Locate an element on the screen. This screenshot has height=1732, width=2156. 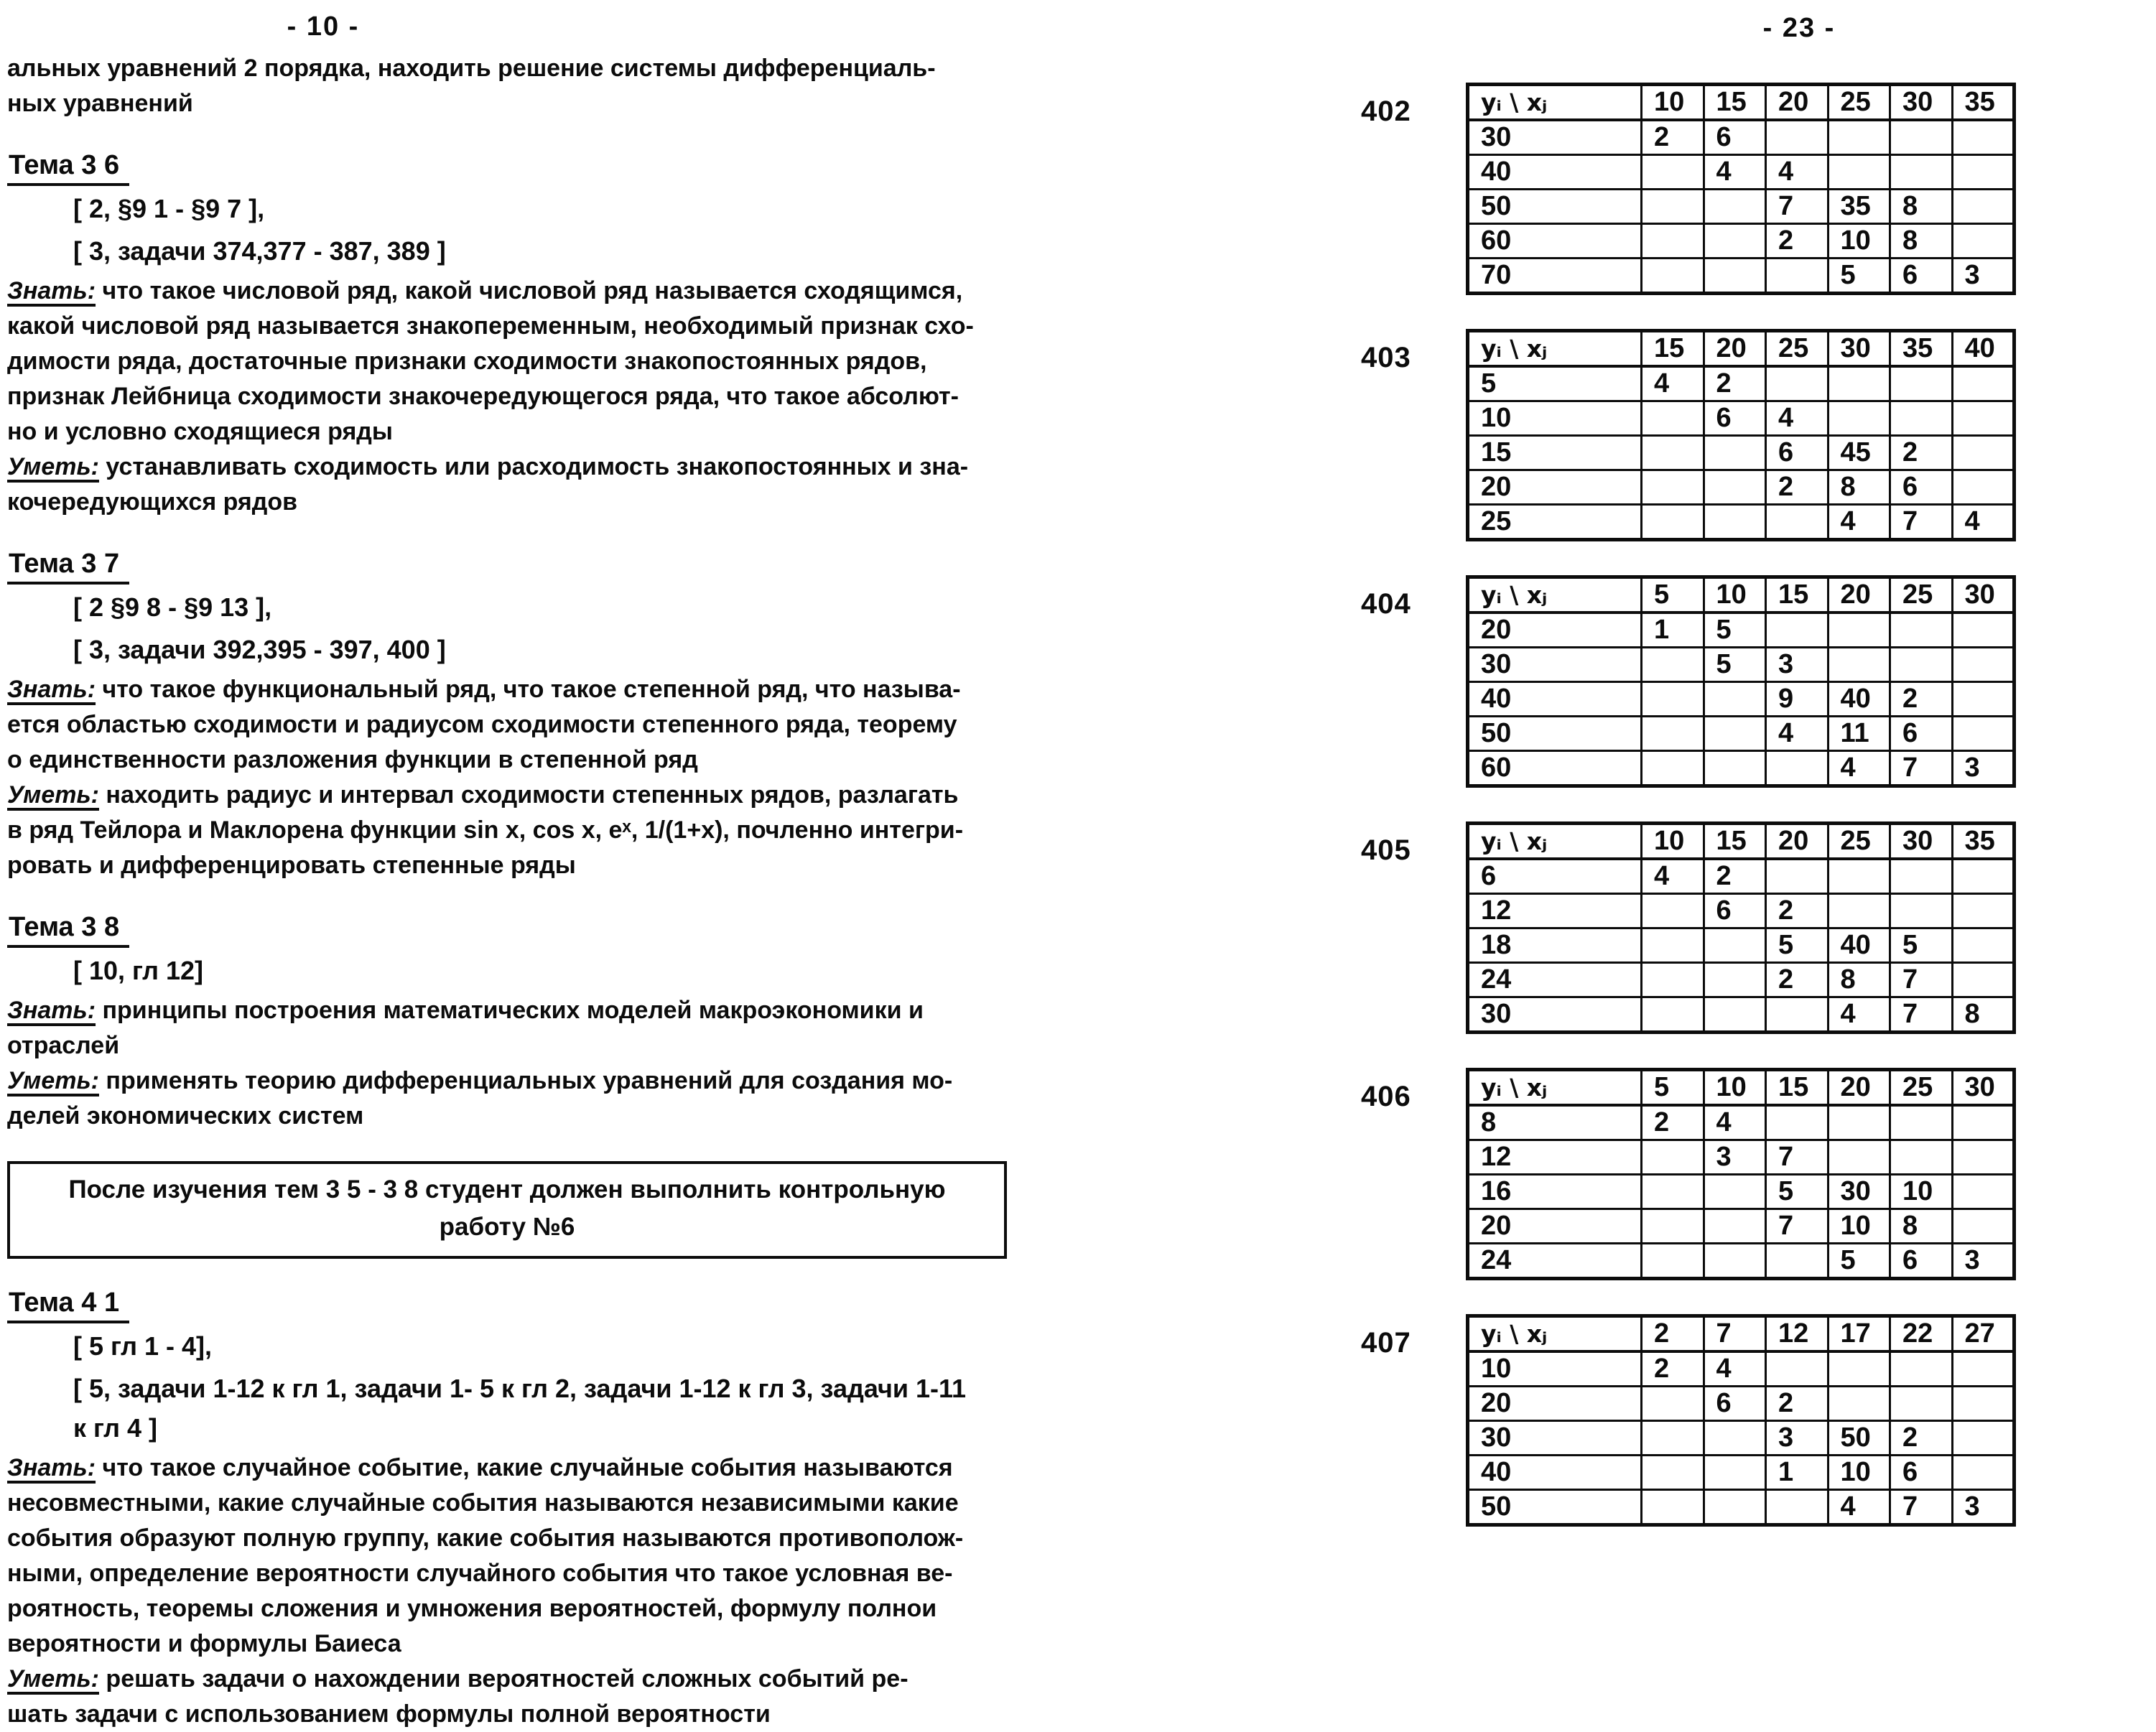
table-header-cell: 2 is located at coordinates (1672, 1334).